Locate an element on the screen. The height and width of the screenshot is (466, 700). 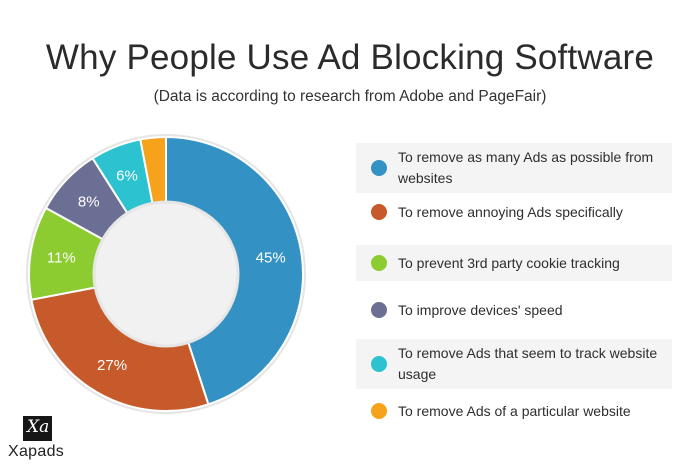
slice-value-label: 45% is located at coordinates (271, 257).